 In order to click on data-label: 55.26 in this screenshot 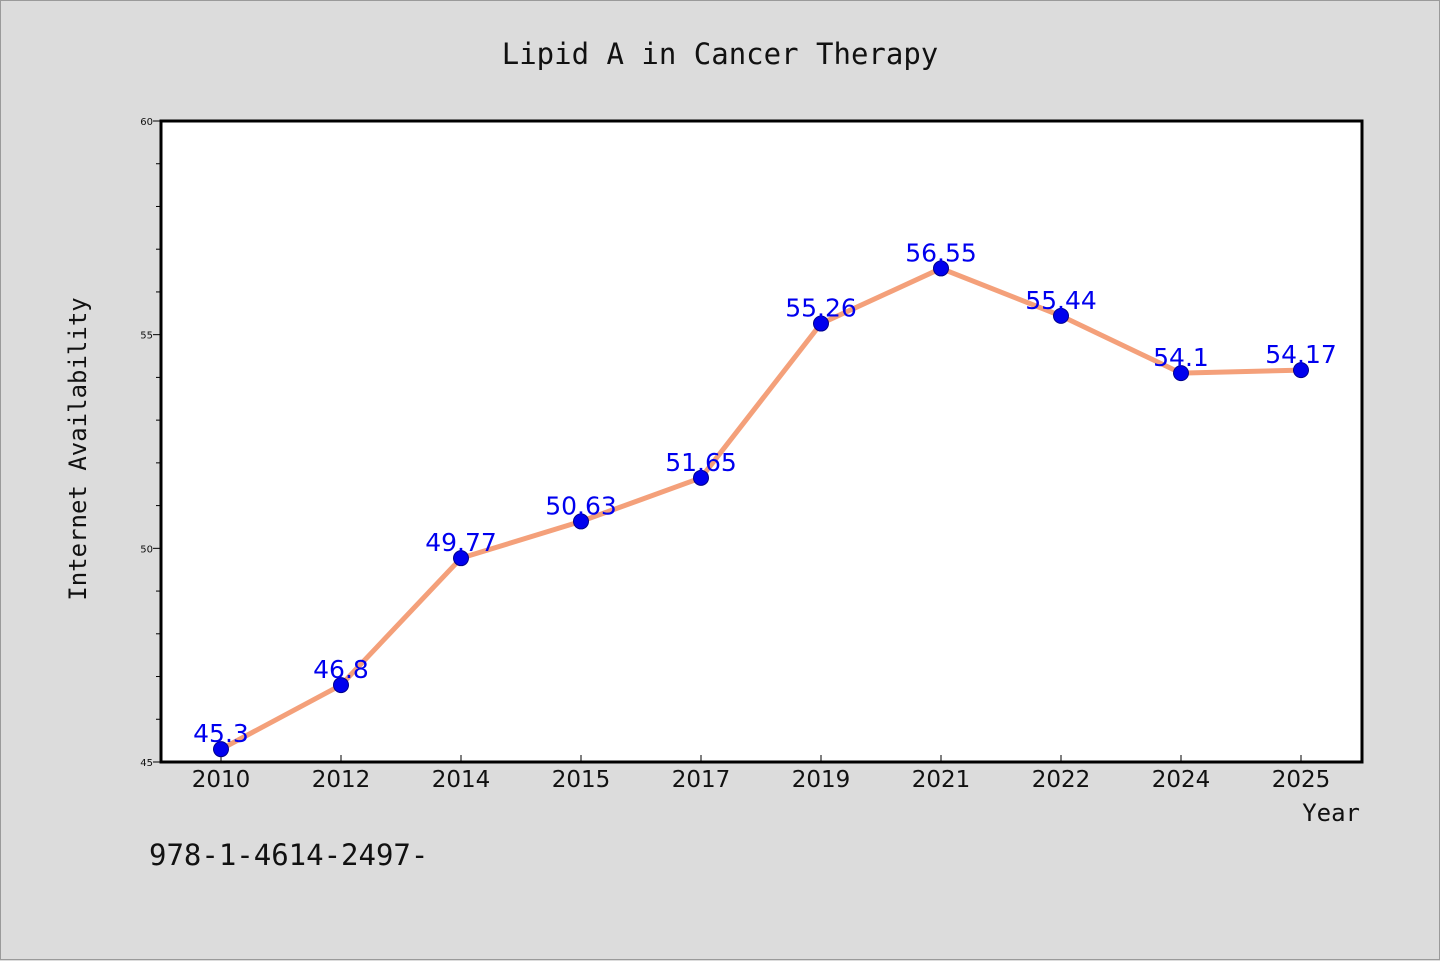, I will do `click(821, 308)`.